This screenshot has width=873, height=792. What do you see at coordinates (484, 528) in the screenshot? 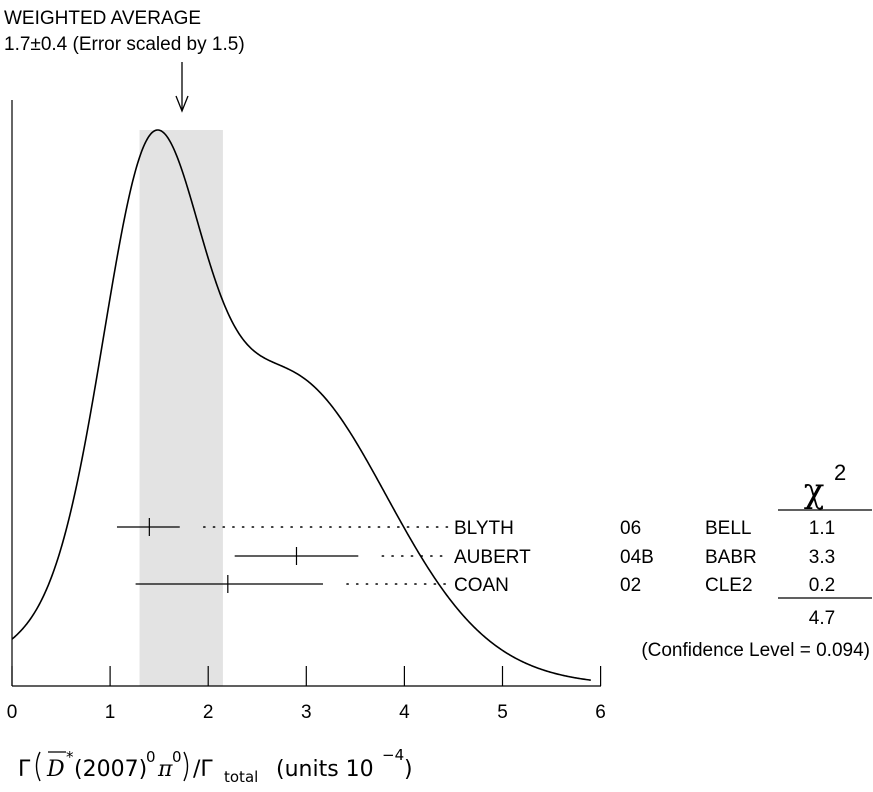
I see `measurement-author: BLYTH` at bounding box center [484, 528].